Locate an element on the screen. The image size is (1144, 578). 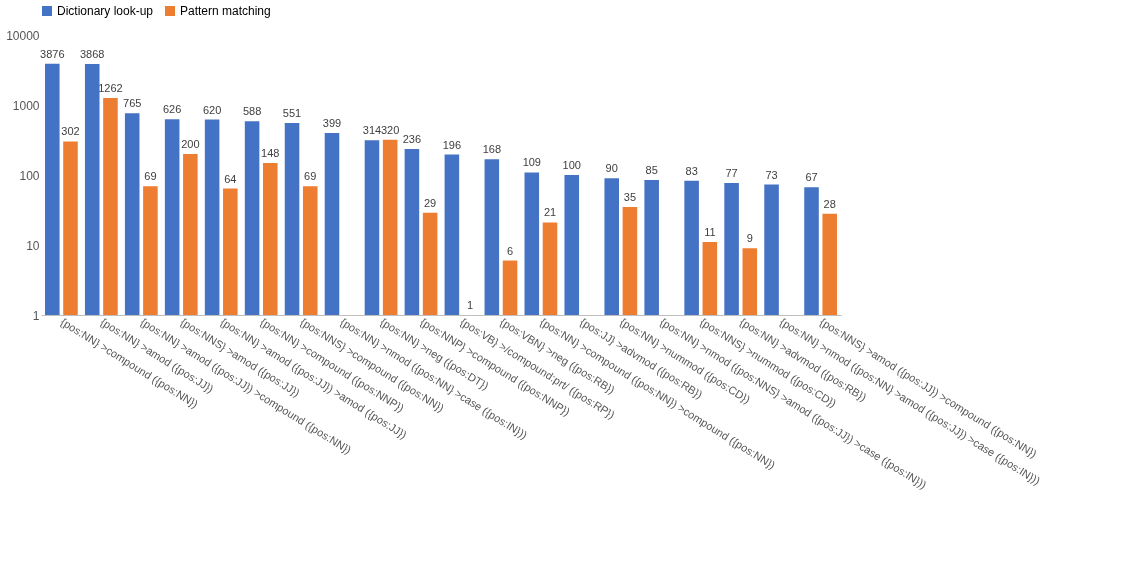
data-label: 90 is located at coordinates (611, 168).